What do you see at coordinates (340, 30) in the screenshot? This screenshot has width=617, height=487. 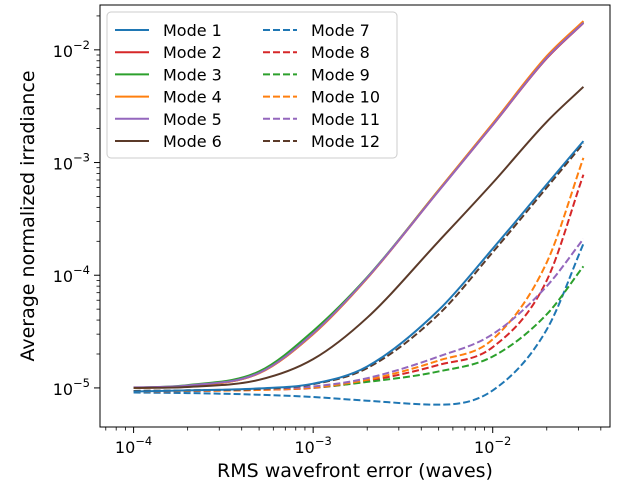 I see `legend-label: Mode 7` at bounding box center [340, 30].